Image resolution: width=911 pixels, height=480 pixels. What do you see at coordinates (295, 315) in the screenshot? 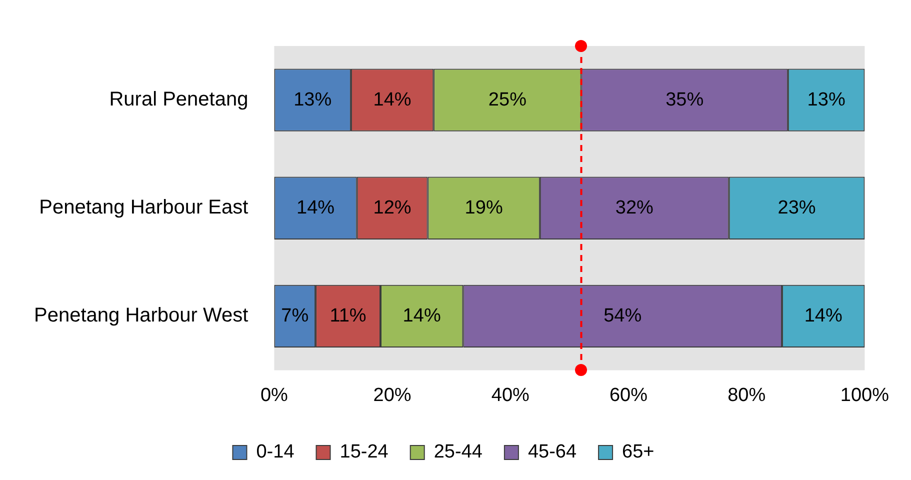
I see `data-label: 7%` at bounding box center [295, 315].